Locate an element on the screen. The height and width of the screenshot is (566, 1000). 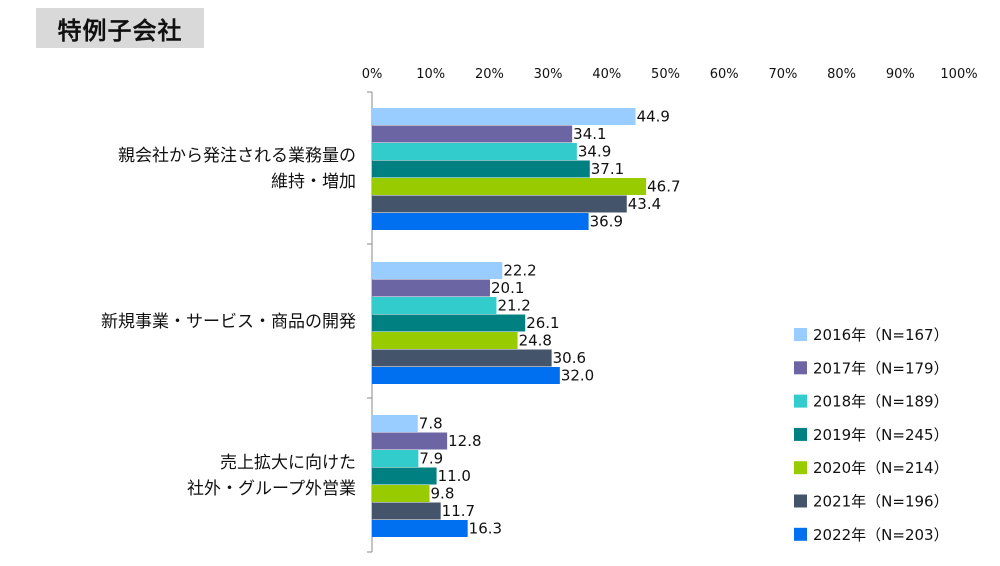
x-tick-label: 10% is located at coordinates (430, 74).